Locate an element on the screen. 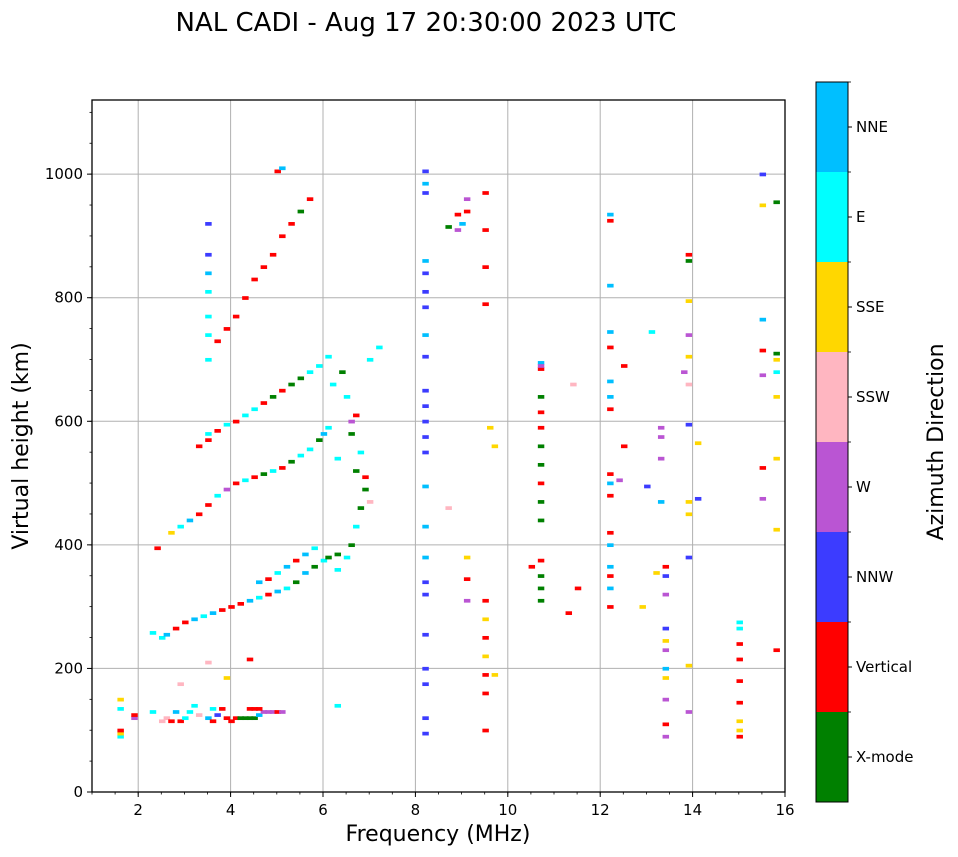 The image size is (958, 857). y-tick-label: 1000 is located at coordinates (64, 174).